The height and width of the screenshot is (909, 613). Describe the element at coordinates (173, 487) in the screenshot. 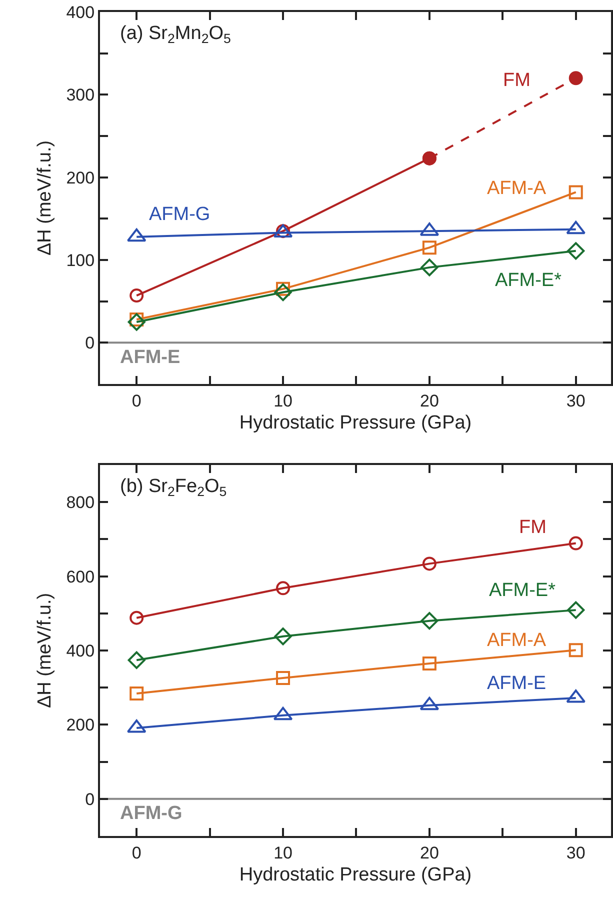

I see `text: (b) Sr$_{2}$Fe$_{2}$O$_{5}$` at that location.